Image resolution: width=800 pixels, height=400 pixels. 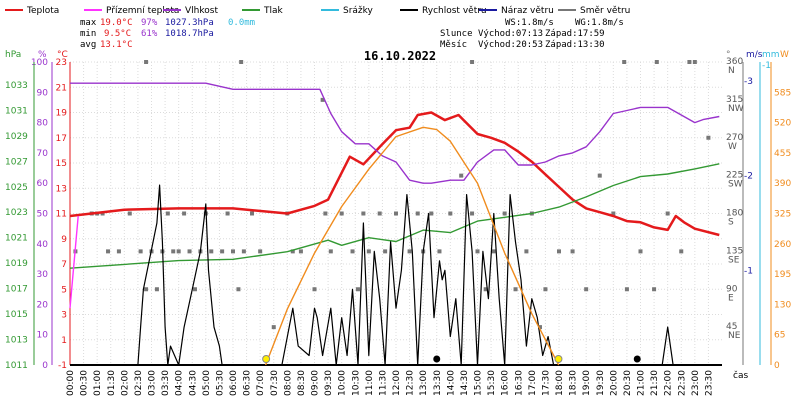 What do you see at coordinates (735, 185) in the screenshot?
I see `dir-tick-name: SW` at bounding box center [735, 185].